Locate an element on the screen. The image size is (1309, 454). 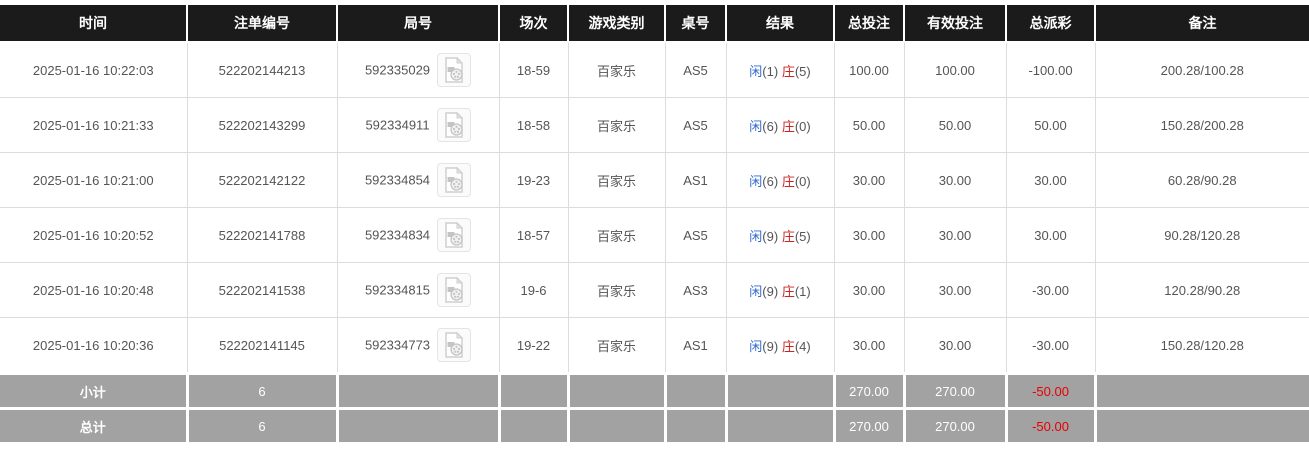
table-header: 时间 注单编号 局号 场次 游戏类别 桌号 结果 总投注 有效投注 总派彩 备注 is located at coordinates (654, 23).